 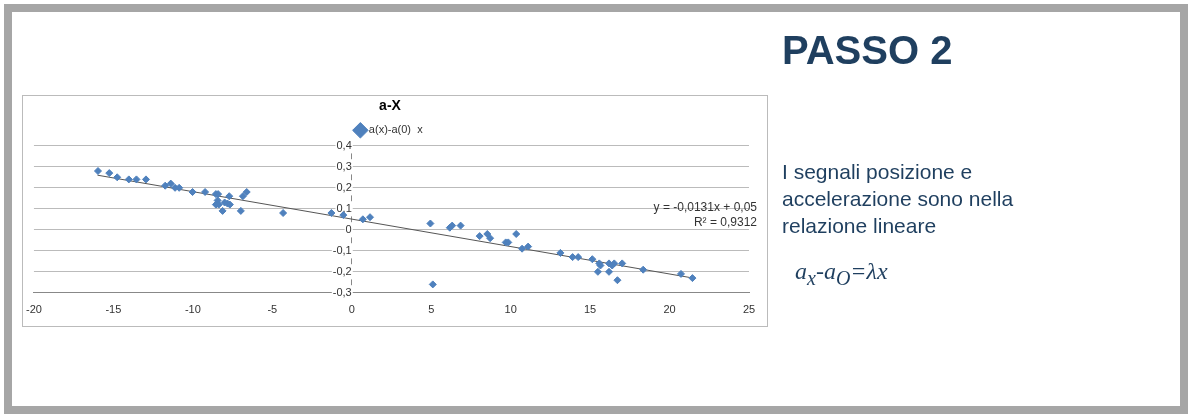 What do you see at coordinates (749, 309) in the screenshot?
I see `x-tick-label: 25` at bounding box center [749, 309].